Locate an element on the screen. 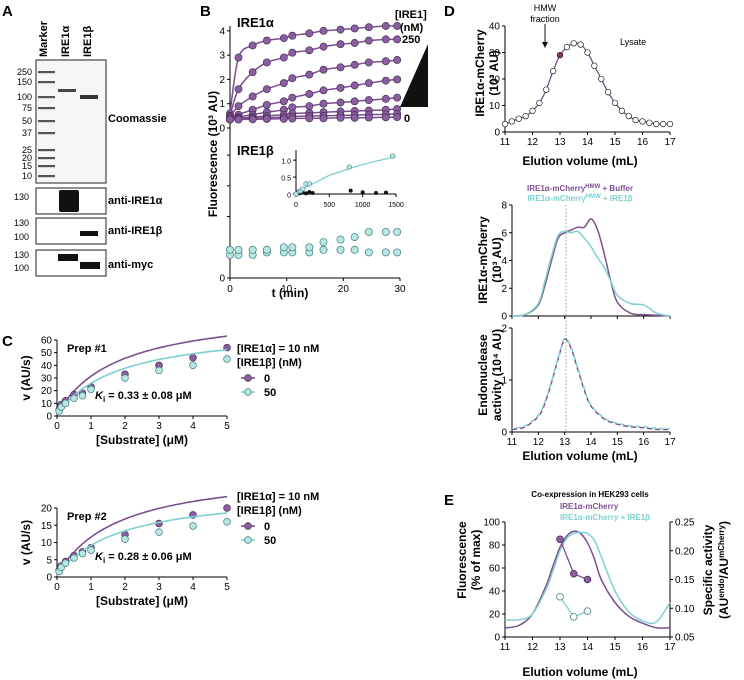  d-top-x-tick-label: 15 is located at coordinates (615, 142).